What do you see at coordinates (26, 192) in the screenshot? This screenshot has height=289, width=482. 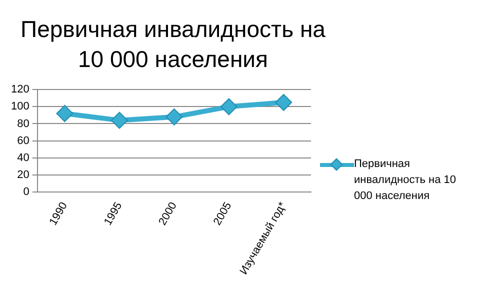 I see `y-tick-label: 0` at bounding box center [26, 192].